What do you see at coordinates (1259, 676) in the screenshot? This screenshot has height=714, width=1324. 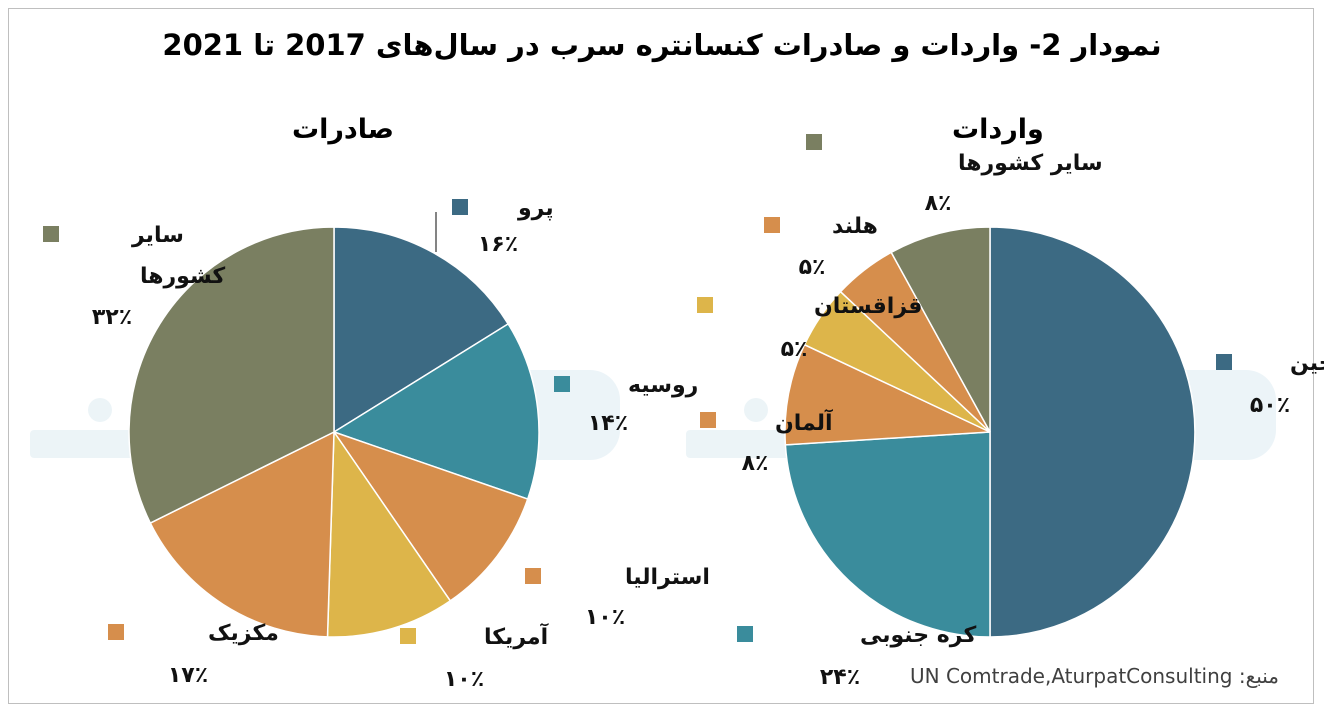 I see `source-label: منبع:` at bounding box center [1259, 676].